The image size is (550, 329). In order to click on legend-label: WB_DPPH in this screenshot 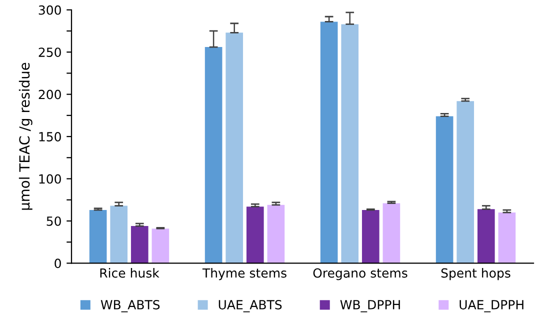, I will do `click(370, 306)`.